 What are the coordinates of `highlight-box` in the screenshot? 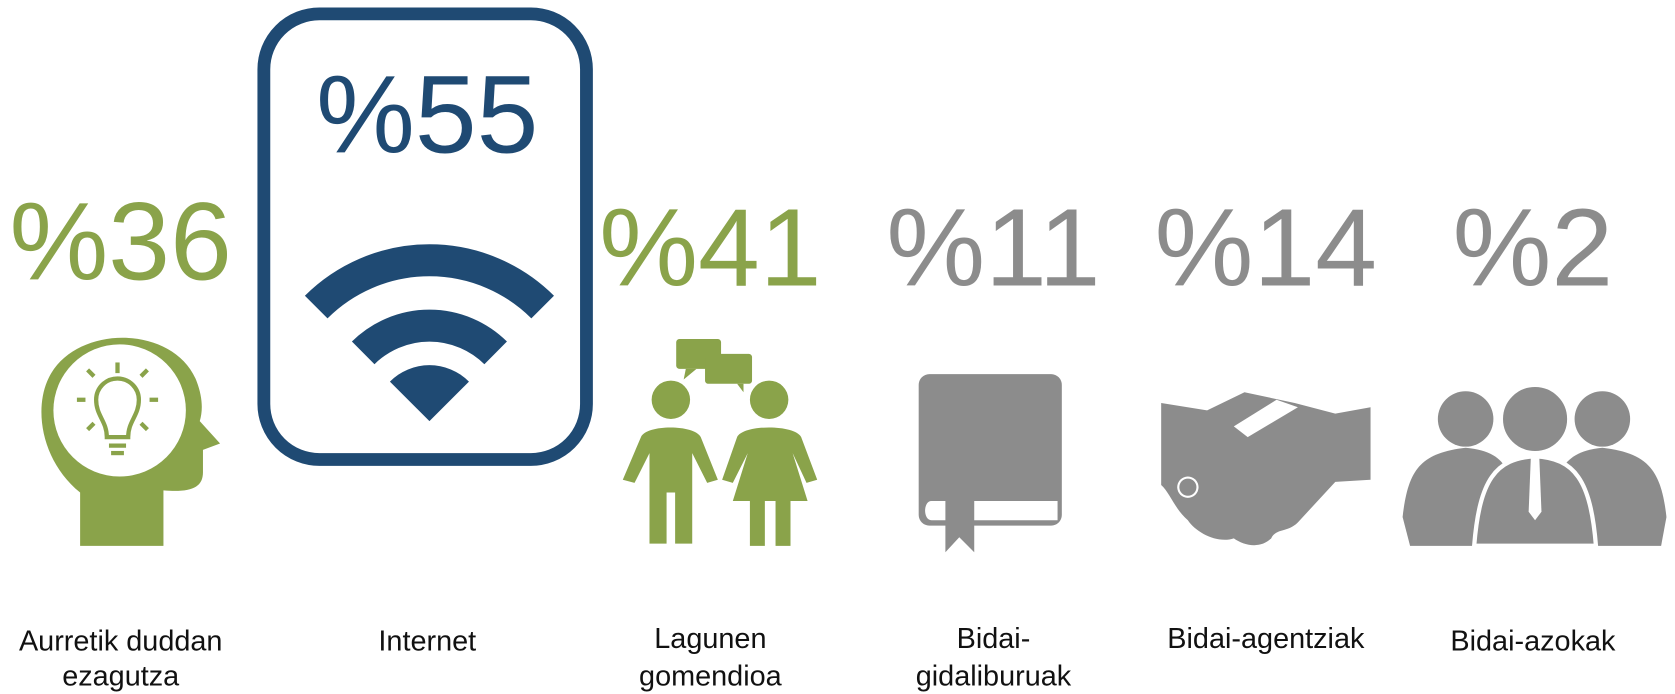 It's located at (425, 236).